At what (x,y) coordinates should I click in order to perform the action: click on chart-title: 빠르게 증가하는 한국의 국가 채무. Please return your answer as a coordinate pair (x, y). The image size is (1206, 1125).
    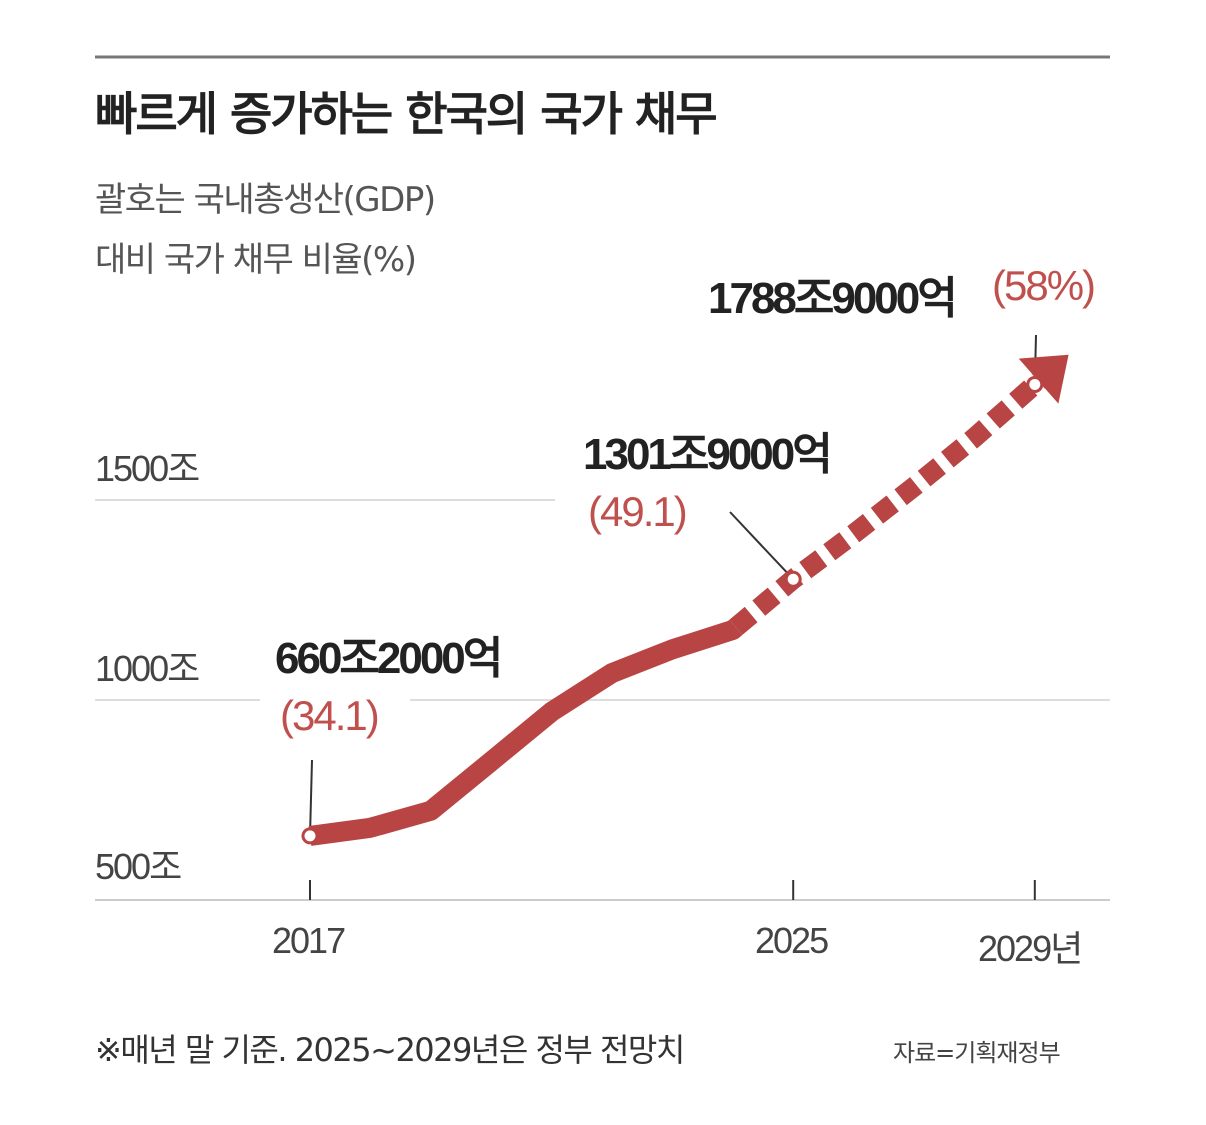
    Looking at the image, I should click on (406, 114).